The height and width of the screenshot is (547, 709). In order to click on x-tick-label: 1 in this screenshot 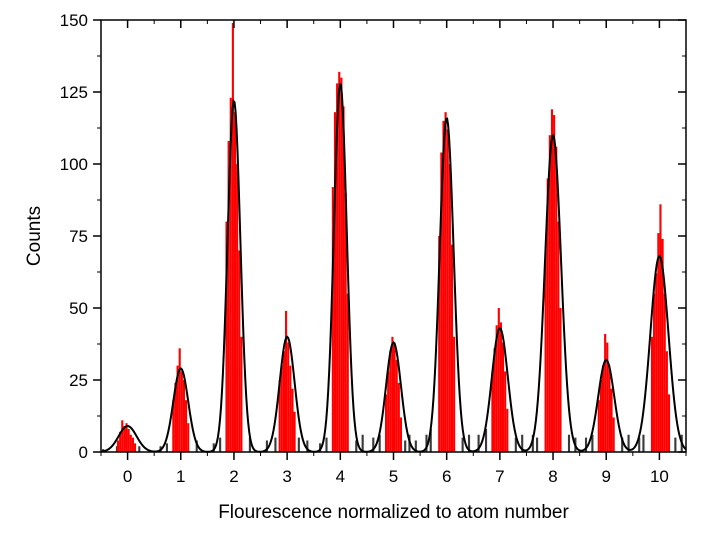, I will do `click(180, 476)`.